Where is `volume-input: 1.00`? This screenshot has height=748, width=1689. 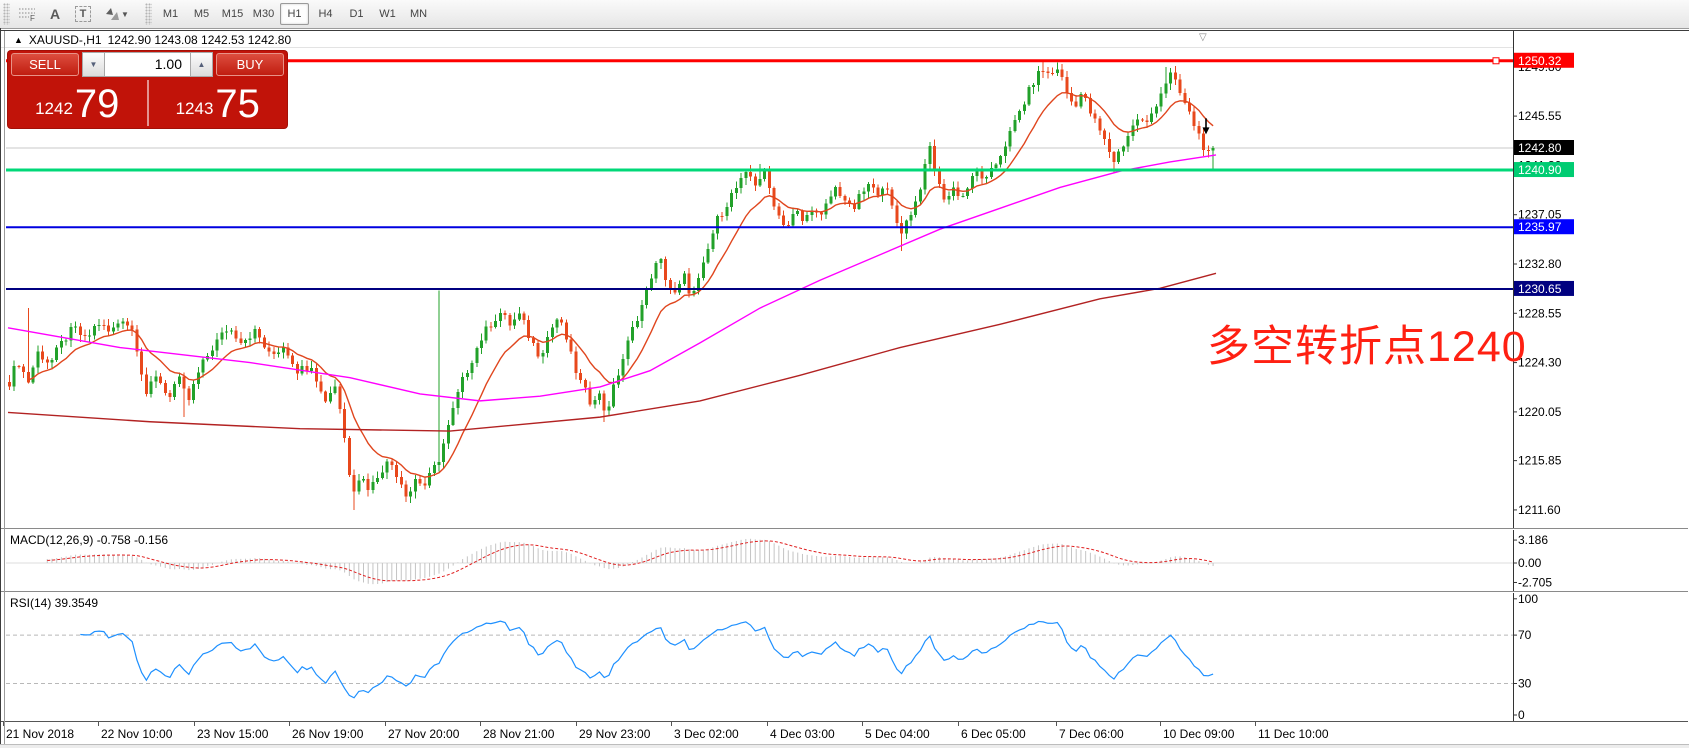
volume-input: 1.00 is located at coordinates (147, 64).